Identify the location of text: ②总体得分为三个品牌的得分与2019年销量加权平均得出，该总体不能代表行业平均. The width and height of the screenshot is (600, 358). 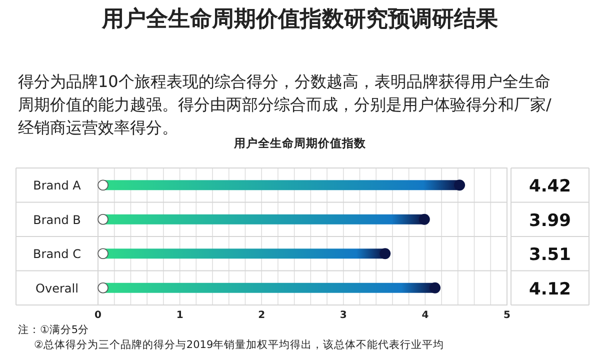
(239, 345).